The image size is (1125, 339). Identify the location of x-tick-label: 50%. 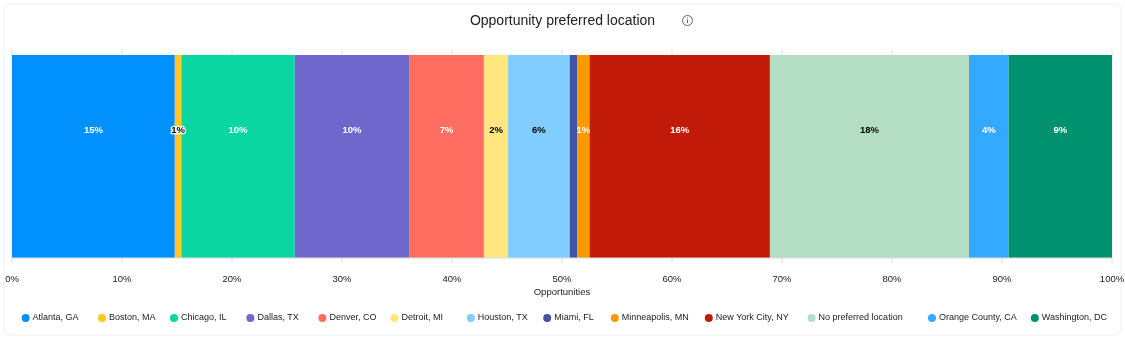
(562, 278).